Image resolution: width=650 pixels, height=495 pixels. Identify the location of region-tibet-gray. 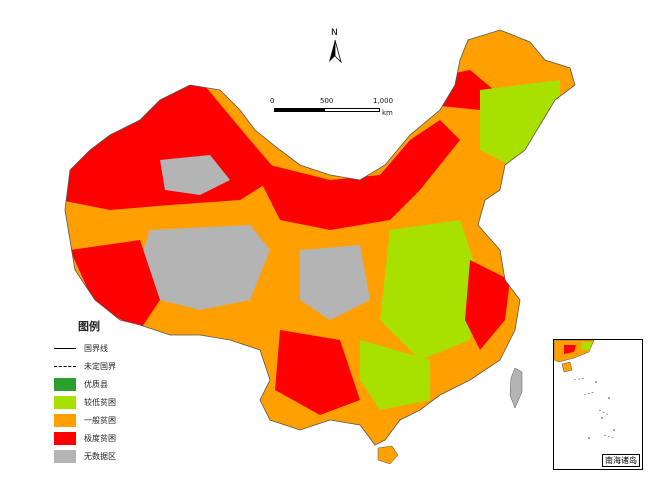
(195, 175).